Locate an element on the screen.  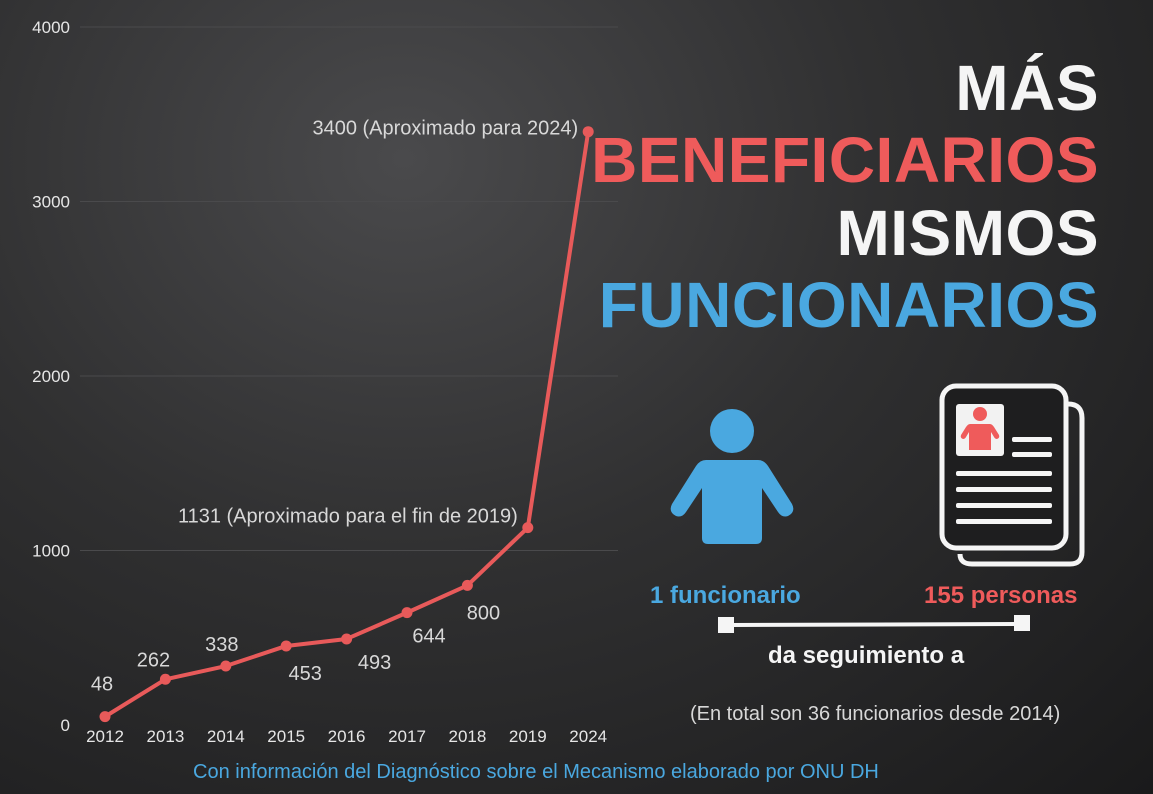
x-tick-label: 2024 is located at coordinates (588, 736).